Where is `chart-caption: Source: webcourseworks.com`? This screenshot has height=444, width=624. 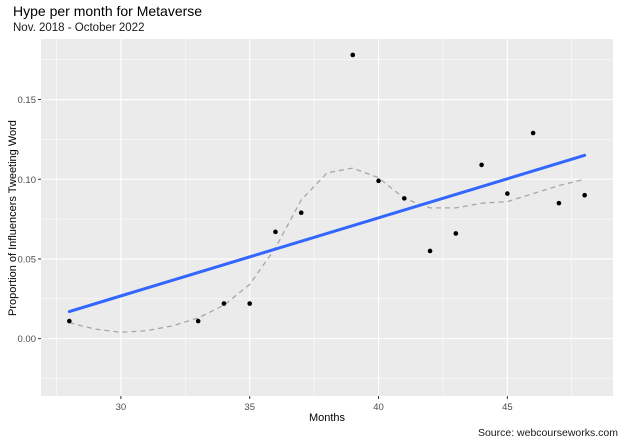
chart-caption: Source: webcourseworks.com is located at coordinates (547, 433).